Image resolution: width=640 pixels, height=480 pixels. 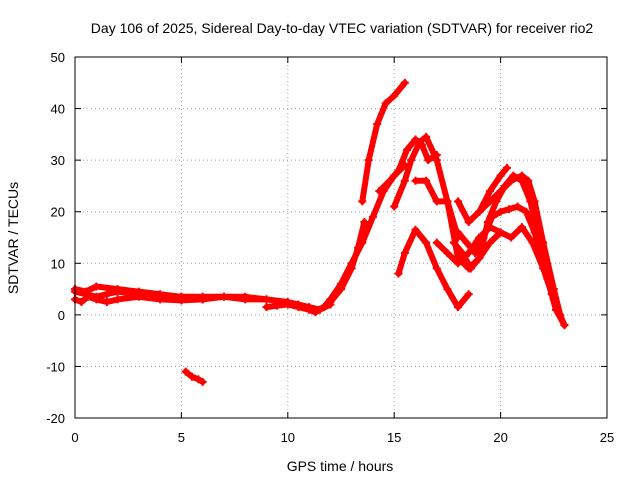 What do you see at coordinates (13, 238) in the screenshot?
I see `y-axis-label: SDTVAR / TECUs` at bounding box center [13, 238].